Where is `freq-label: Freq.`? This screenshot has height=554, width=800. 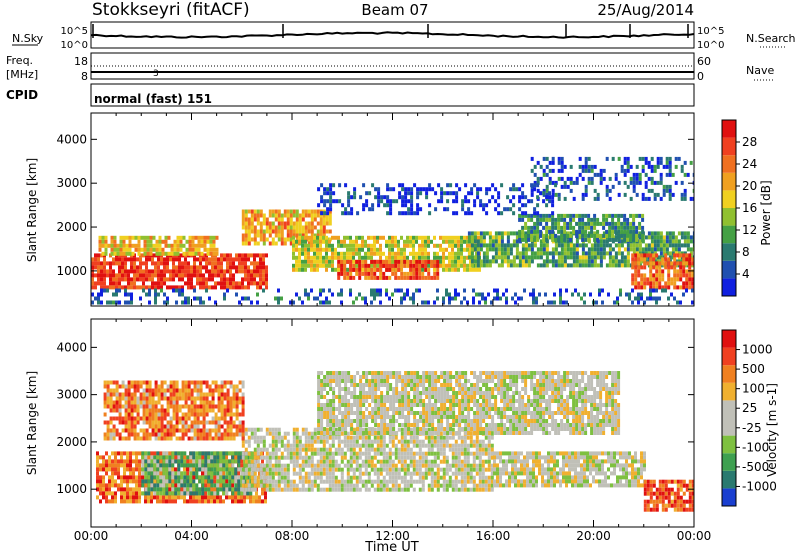
freq-label: Freq. is located at coordinates (19, 60).